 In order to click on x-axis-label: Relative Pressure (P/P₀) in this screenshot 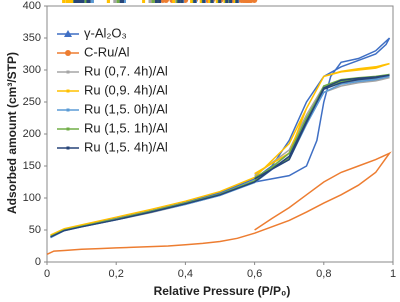, I will do `click(222, 291)`.